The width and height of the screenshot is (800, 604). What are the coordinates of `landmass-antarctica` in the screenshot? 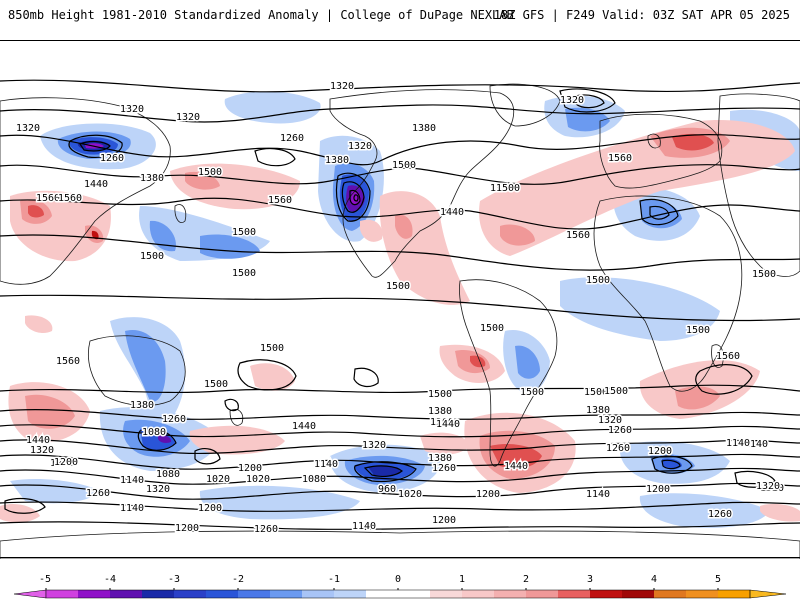 It's located at (400, 544).